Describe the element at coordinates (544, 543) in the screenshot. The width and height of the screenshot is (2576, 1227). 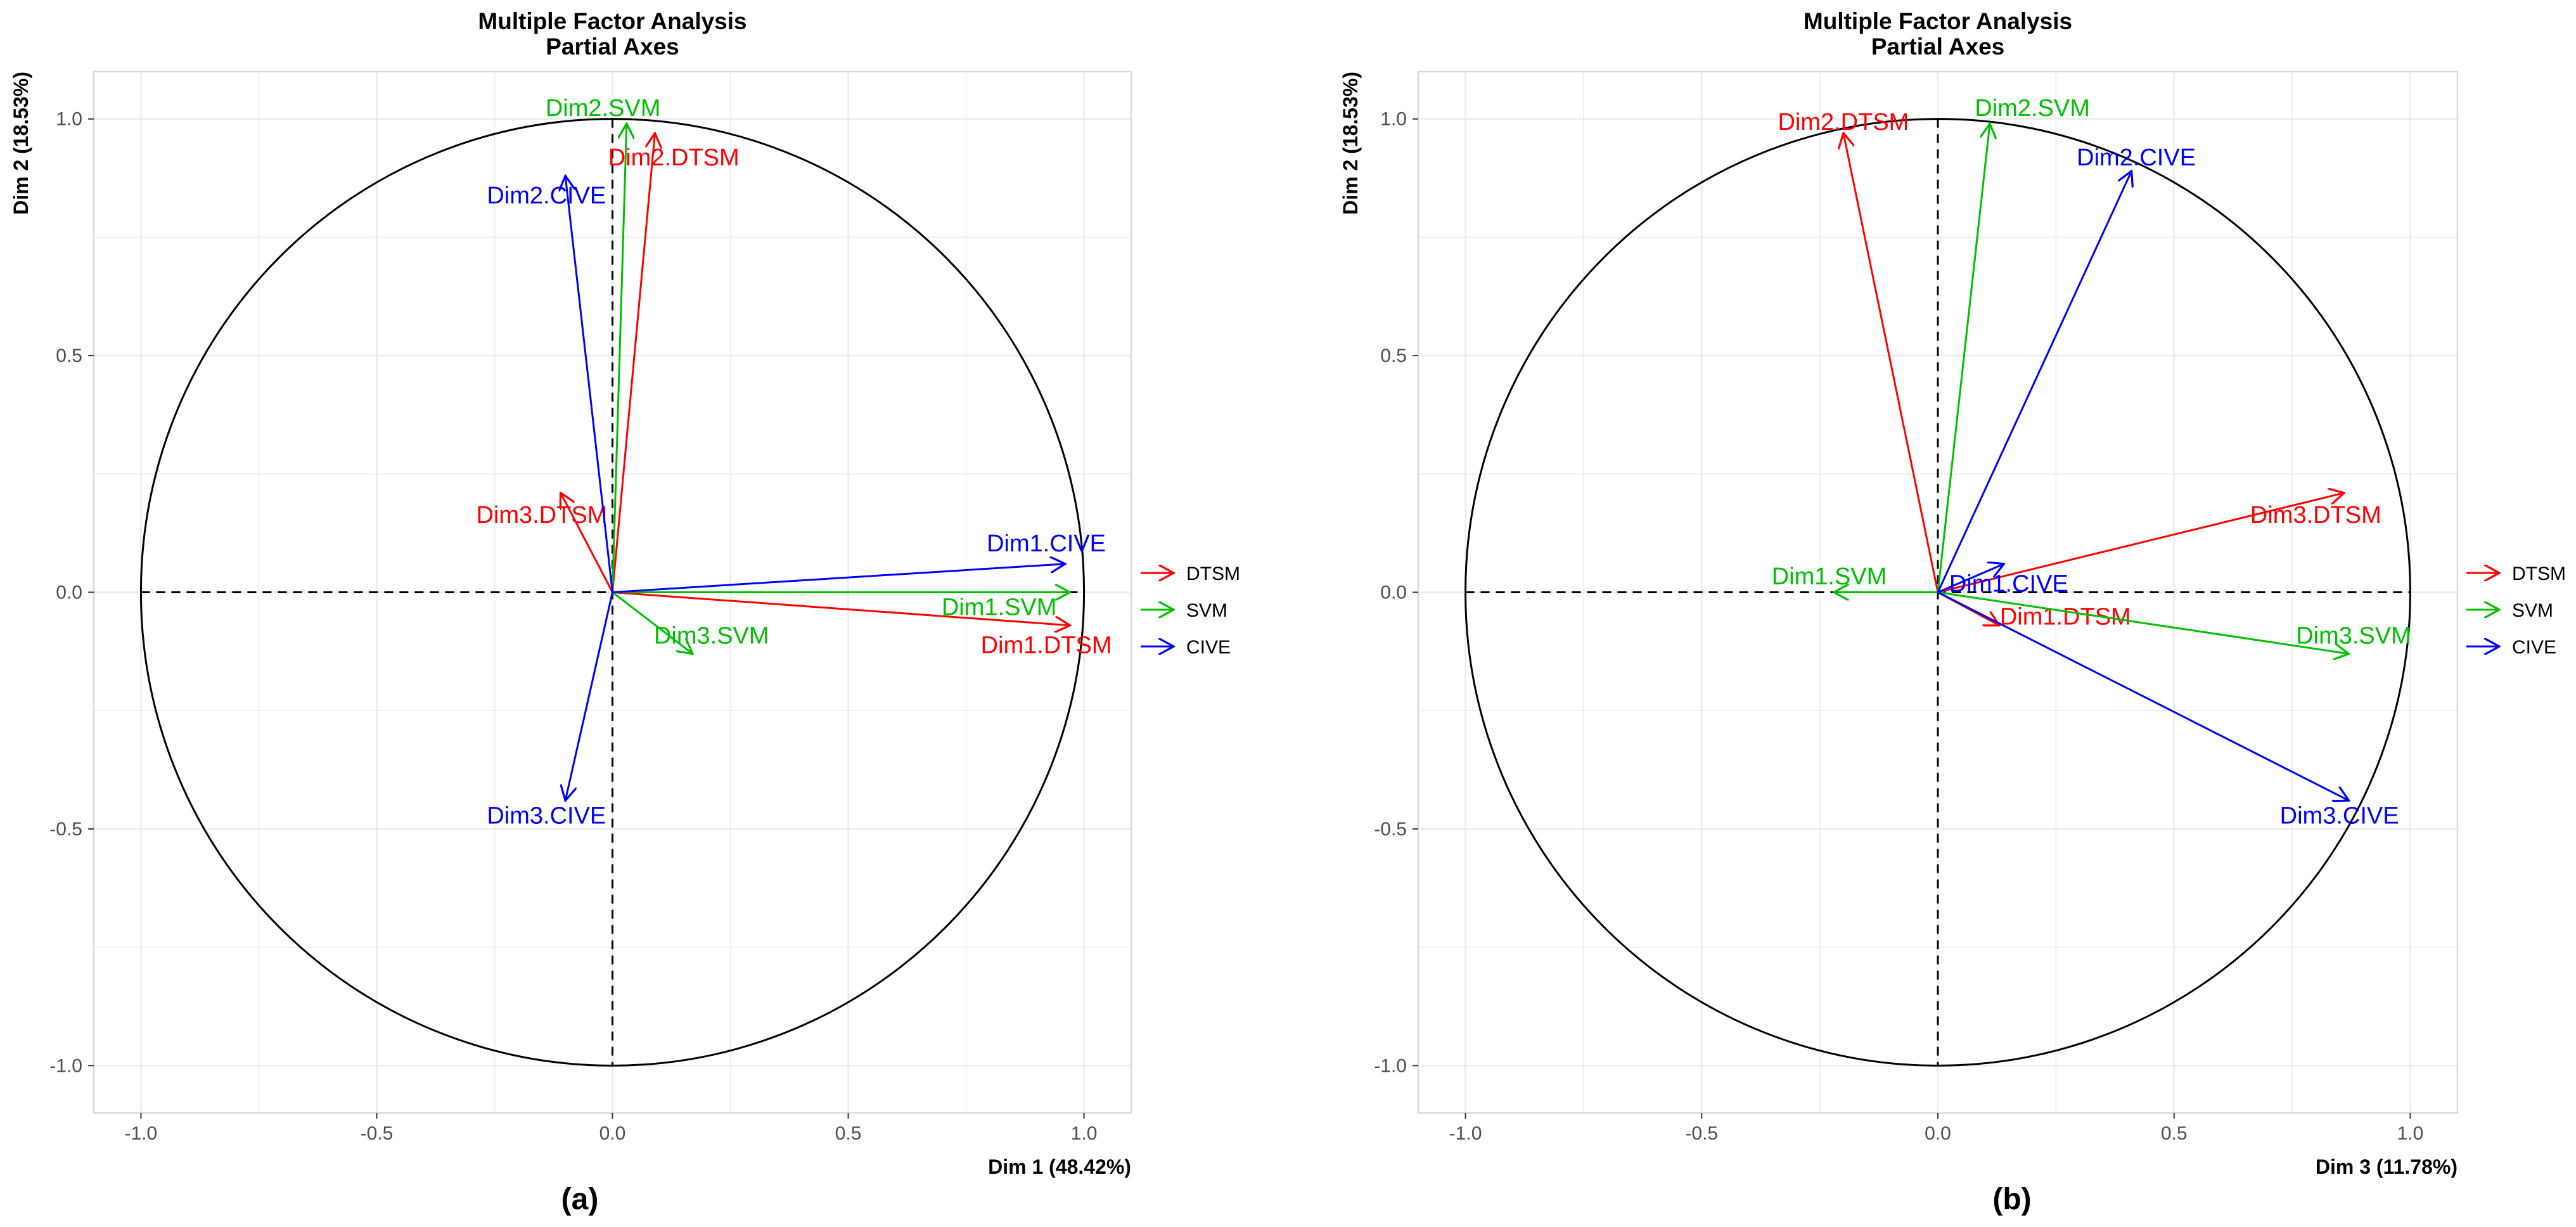
I see `arrow-dim3-dtsm: Dim3.DTSM` at that location.